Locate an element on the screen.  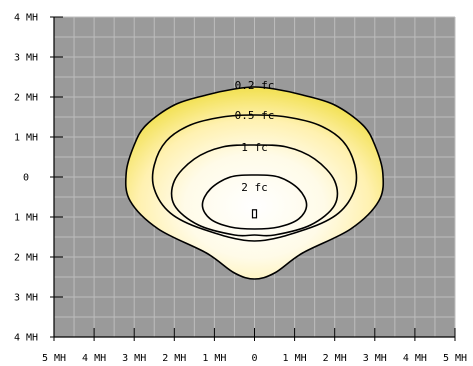
contour-label: 0.5 fc is located at coordinates (255, 115).